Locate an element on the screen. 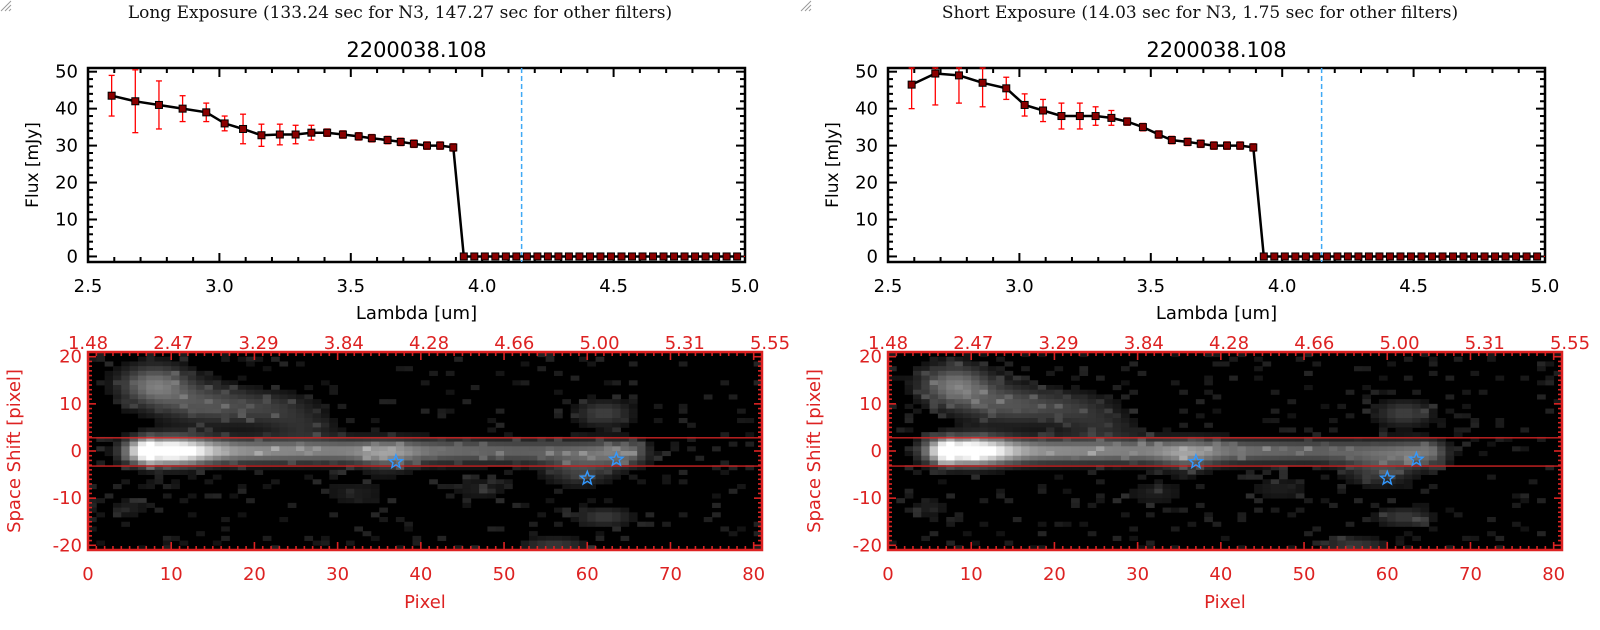 This screenshot has height=630, width=1600. top-wavelength-tick-label: 2.47 is located at coordinates (173, 343).